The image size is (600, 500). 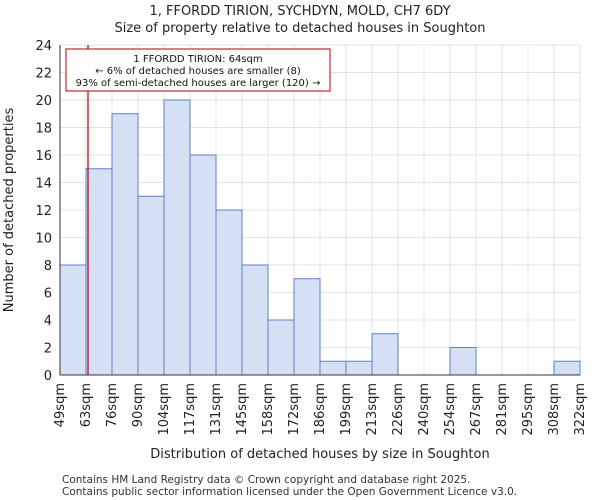 I want to click on x-tick-label: 172sqm, so click(x=294, y=409).